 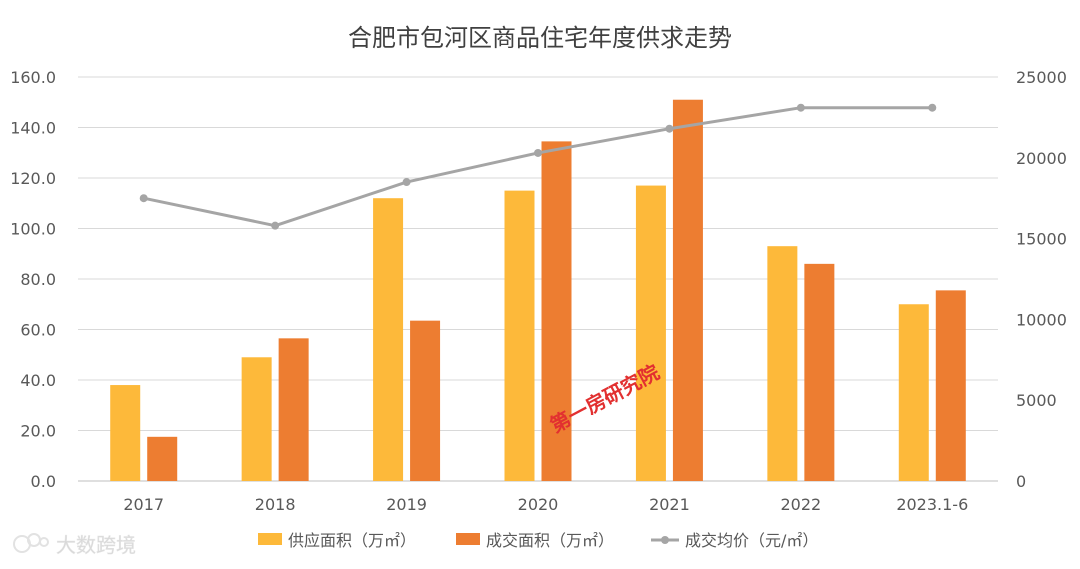 I want to click on legend: 供应面积（万㎡） 成交面积（万㎡） 成交均价（元/㎡）, so click(x=538, y=540).